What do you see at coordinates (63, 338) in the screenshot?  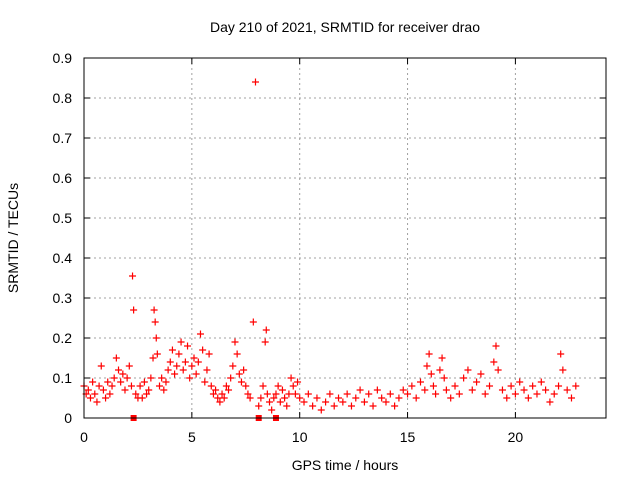 I see `y-tick-label: 0.2` at bounding box center [63, 338].